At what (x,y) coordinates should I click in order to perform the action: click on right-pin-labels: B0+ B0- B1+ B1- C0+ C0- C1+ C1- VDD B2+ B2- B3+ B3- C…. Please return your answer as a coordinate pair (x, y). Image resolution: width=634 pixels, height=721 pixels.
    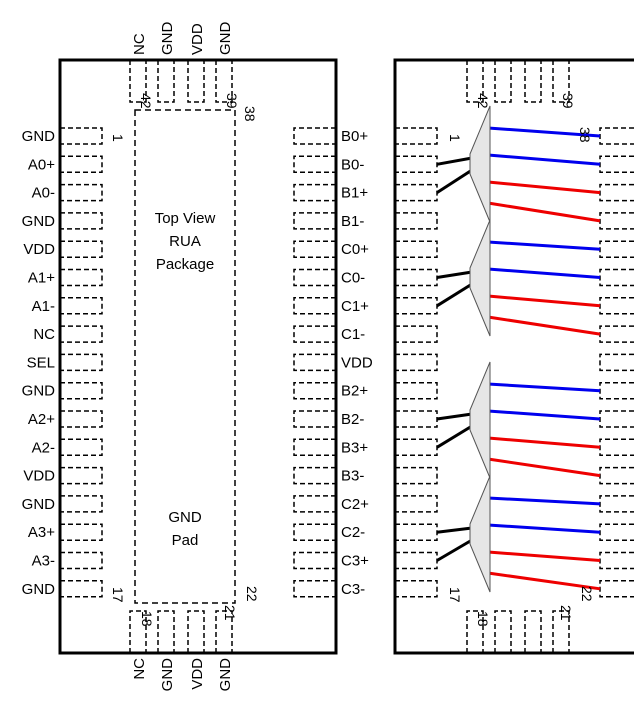
    Looking at the image, I should click on (357, 363).